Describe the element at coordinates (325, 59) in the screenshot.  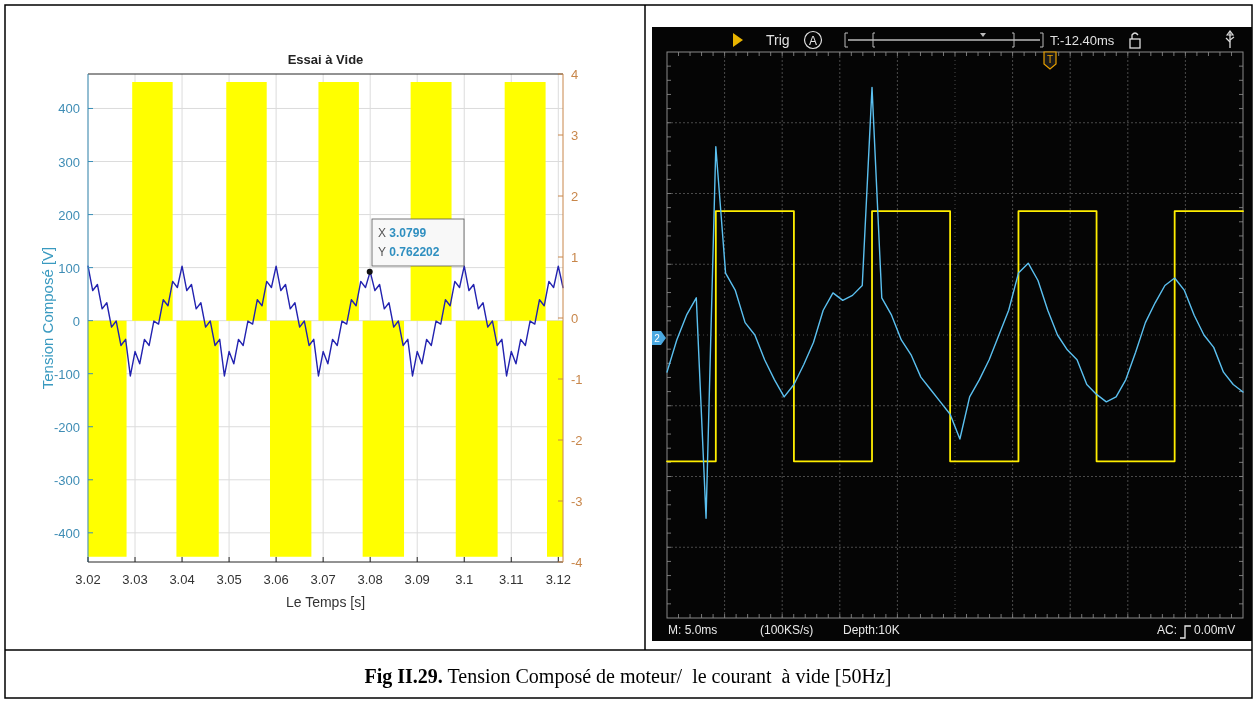
I see `chart-title: Essai à Vide` at that location.